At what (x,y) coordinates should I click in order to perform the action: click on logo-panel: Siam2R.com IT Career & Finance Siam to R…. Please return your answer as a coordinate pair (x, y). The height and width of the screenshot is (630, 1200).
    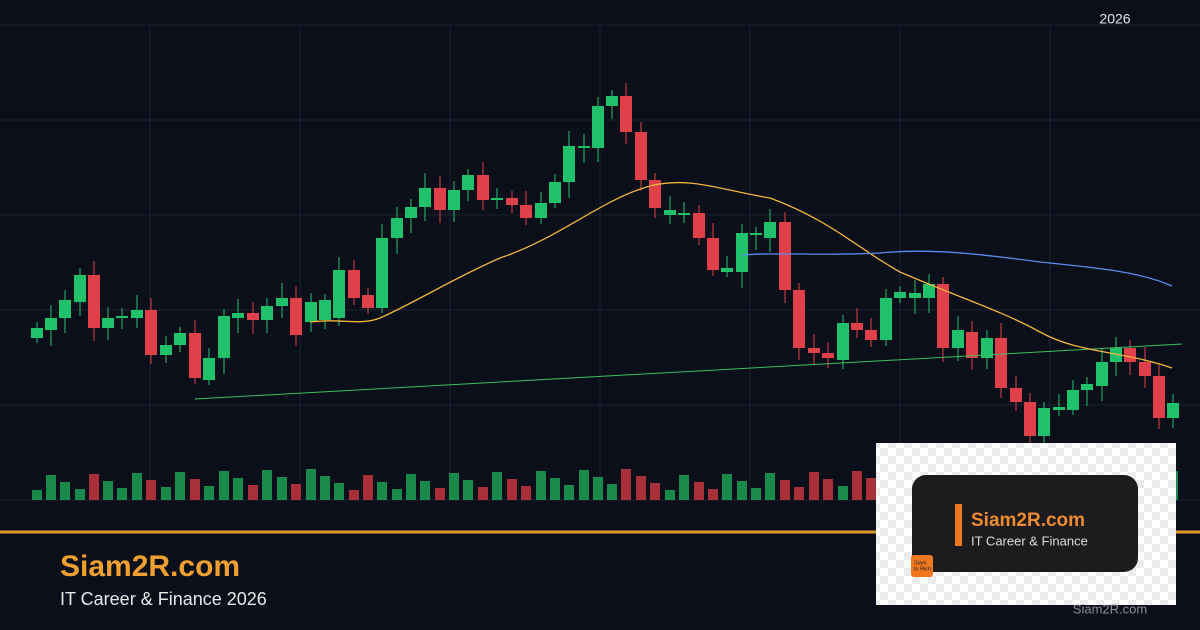
    Looking at the image, I should click on (1026, 524).